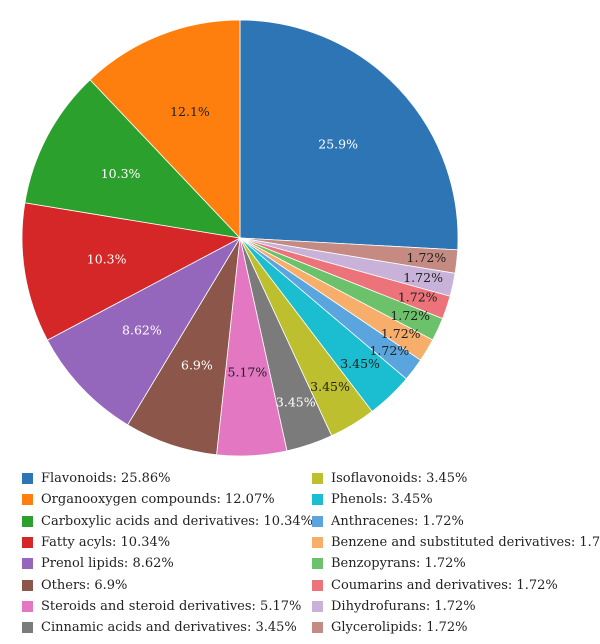  I want to click on legend-label: Others: 6.9%, so click(84, 585).